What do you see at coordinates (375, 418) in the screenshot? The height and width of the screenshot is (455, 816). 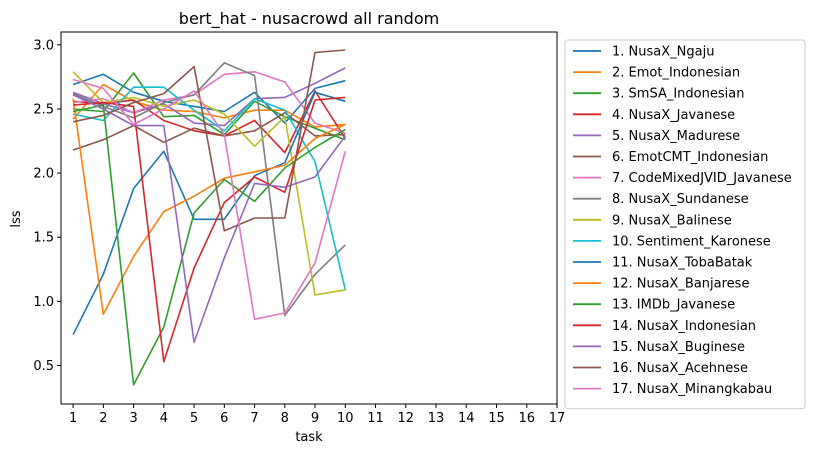 I see `x-tick-label: 11` at bounding box center [375, 418].